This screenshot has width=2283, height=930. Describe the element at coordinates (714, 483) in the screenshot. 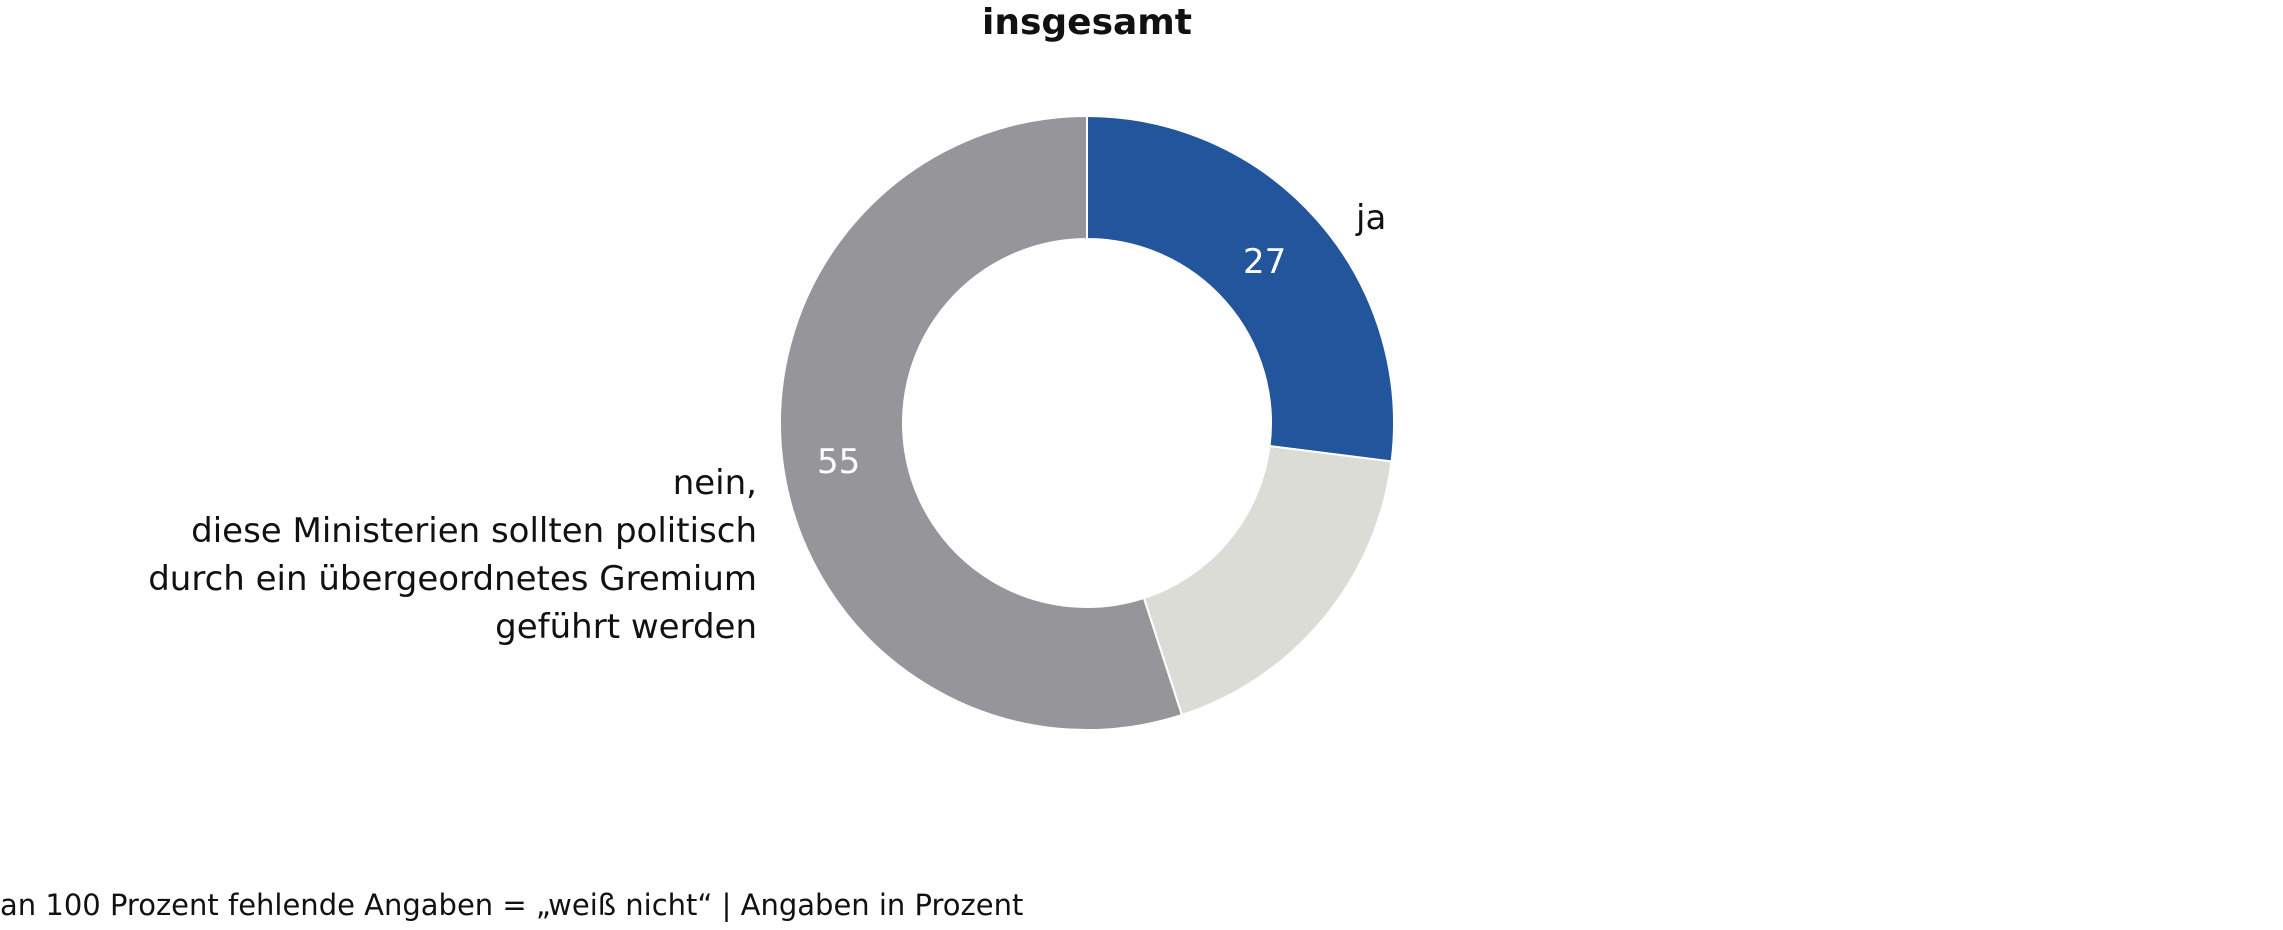

I see `nein-label-line: nein,` at that location.